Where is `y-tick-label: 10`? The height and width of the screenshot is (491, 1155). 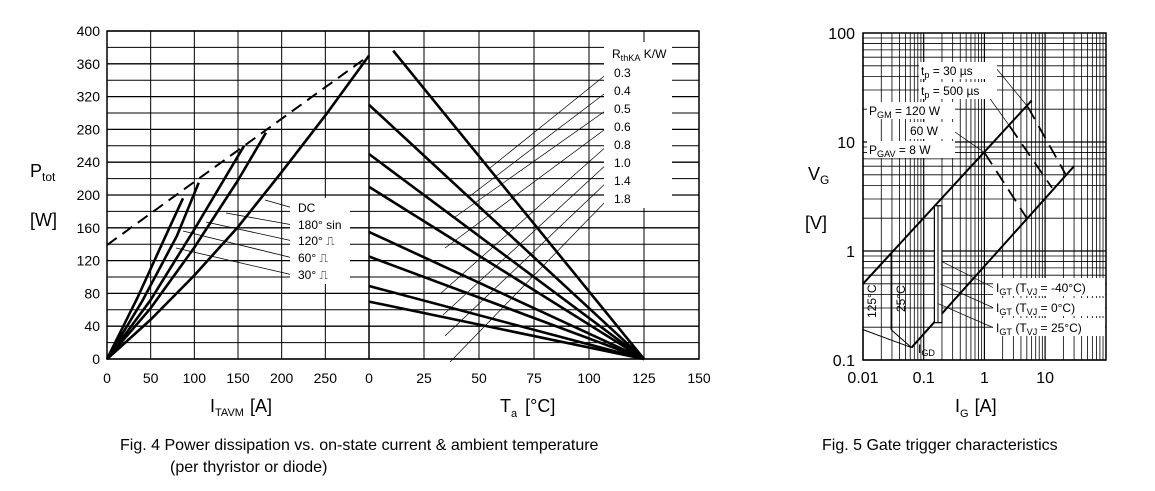 y-tick-label: 10 is located at coordinates (846, 143).